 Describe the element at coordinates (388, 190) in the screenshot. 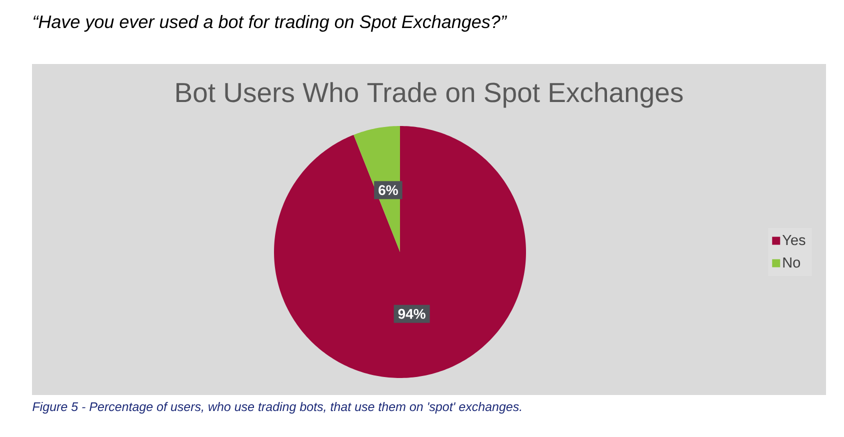

I see `data-label: 6%` at that location.